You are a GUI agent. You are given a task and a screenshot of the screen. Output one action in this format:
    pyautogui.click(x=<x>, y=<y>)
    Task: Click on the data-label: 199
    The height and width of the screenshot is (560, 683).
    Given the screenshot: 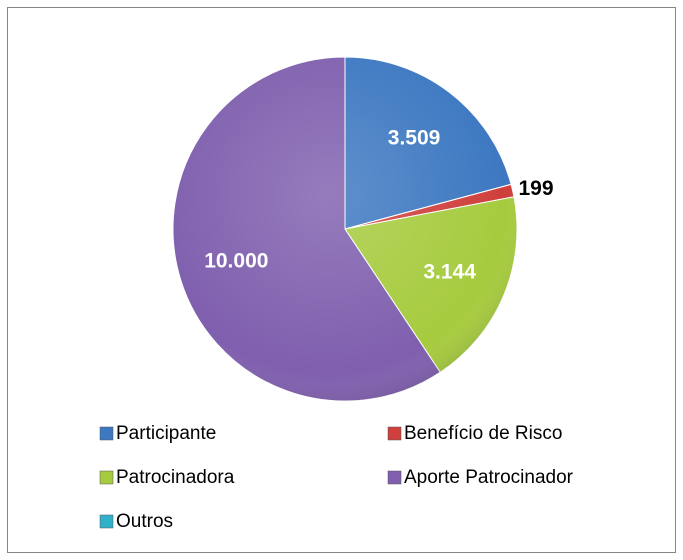 What is the action you would take?
    pyautogui.click(x=535, y=188)
    